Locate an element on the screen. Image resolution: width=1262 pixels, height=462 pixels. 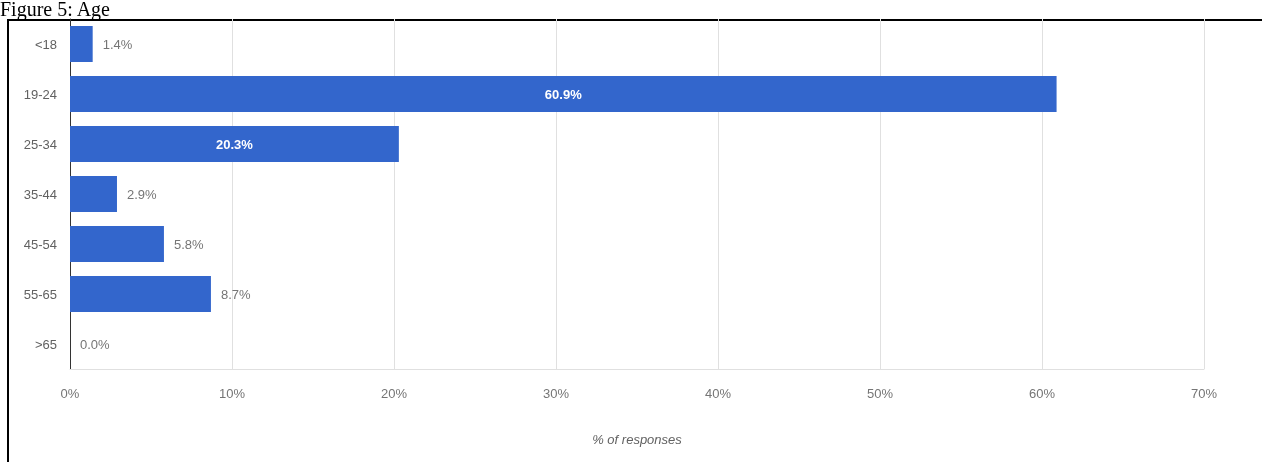
data-label: 5.8% is located at coordinates (189, 244).